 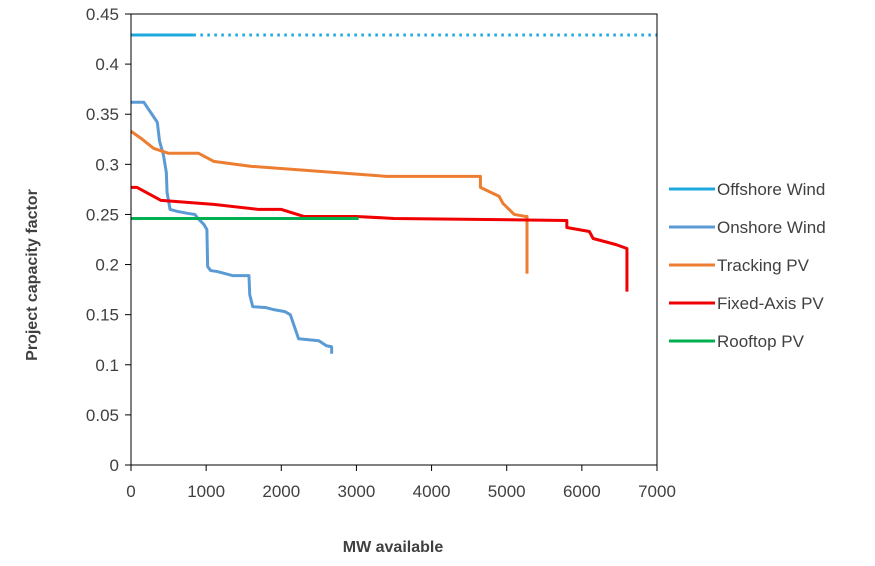 I want to click on legend-item-onshore-wind: Onshore Wind, so click(x=747, y=227).